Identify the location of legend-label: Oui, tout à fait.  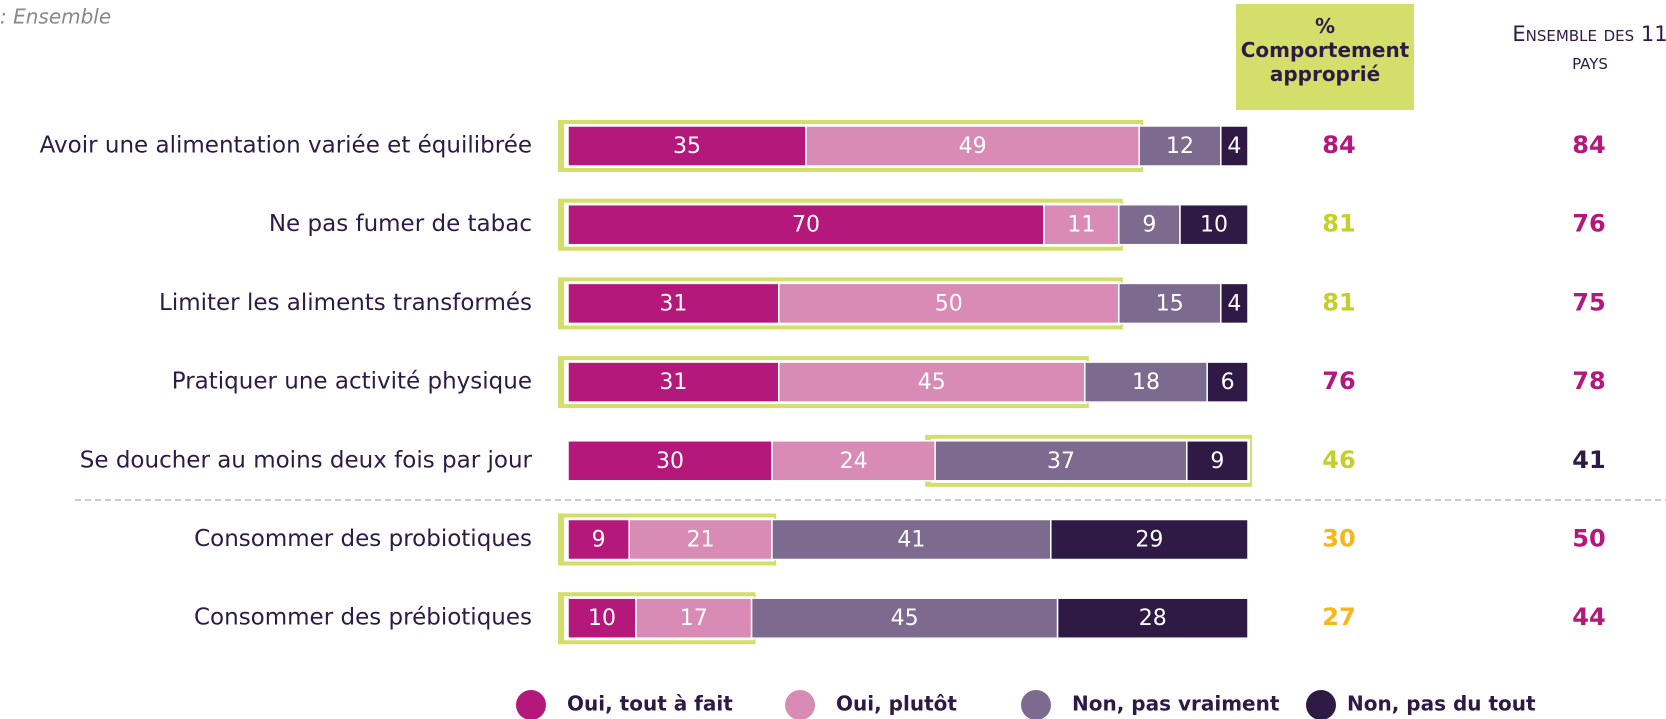
(650, 704).